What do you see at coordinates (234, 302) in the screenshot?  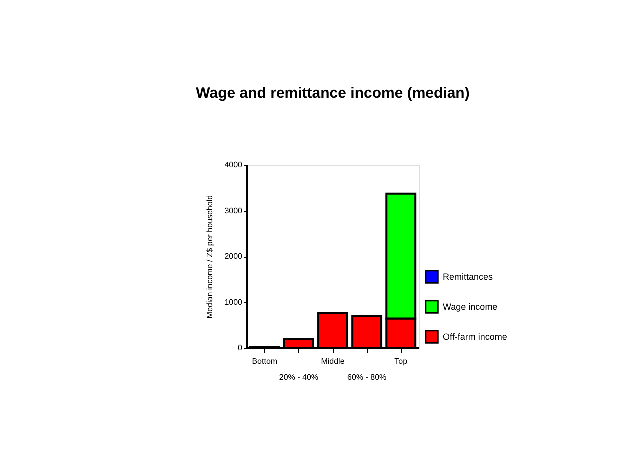 I see `y-tick-label: 1000` at bounding box center [234, 302].